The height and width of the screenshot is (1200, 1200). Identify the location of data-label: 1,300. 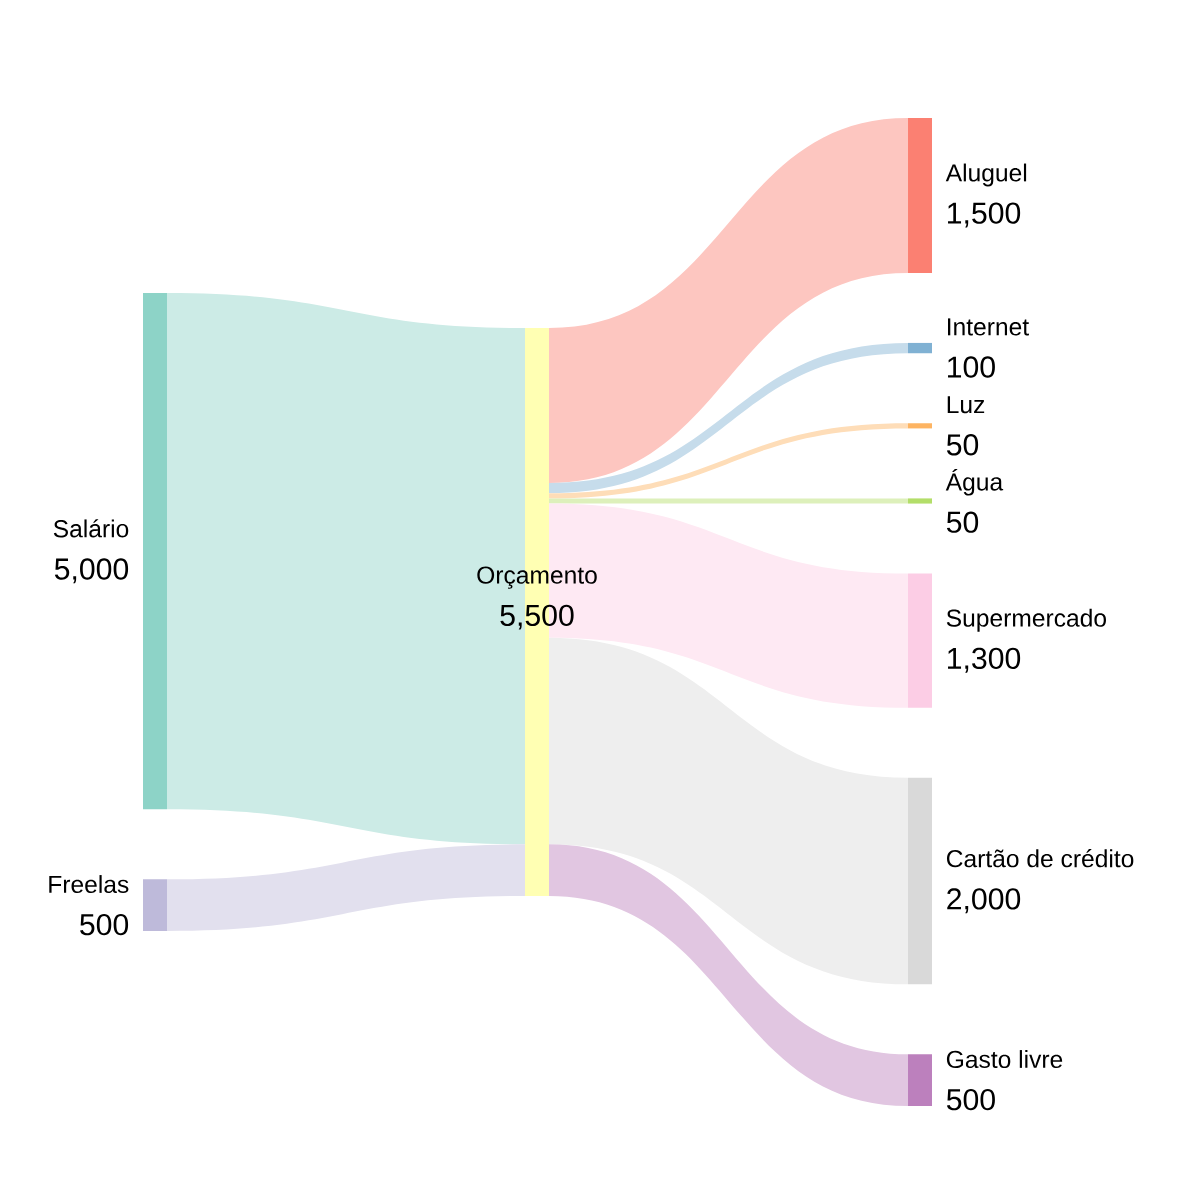
(984, 660).